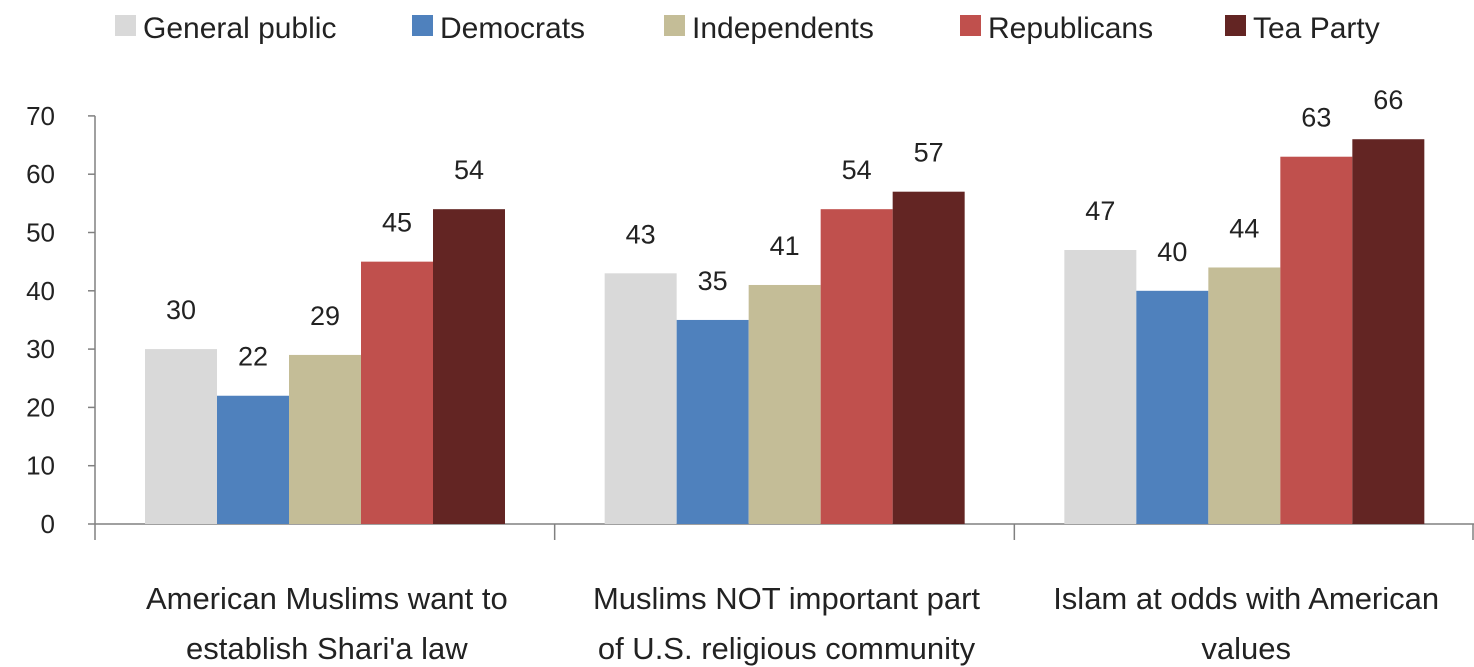 The image size is (1474, 667). What do you see at coordinates (239, 28) in the screenshot?
I see `legend-label-0: General public` at bounding box center [239, 28].